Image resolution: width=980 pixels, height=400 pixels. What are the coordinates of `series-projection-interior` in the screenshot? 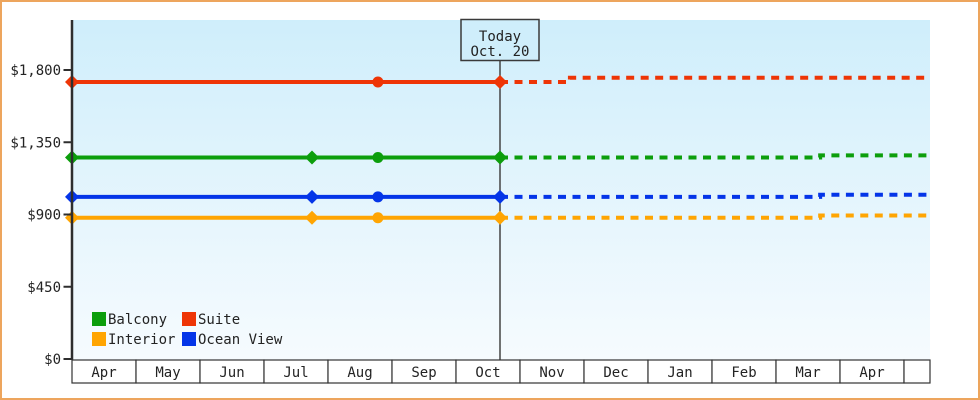 It's located at (714, 216).